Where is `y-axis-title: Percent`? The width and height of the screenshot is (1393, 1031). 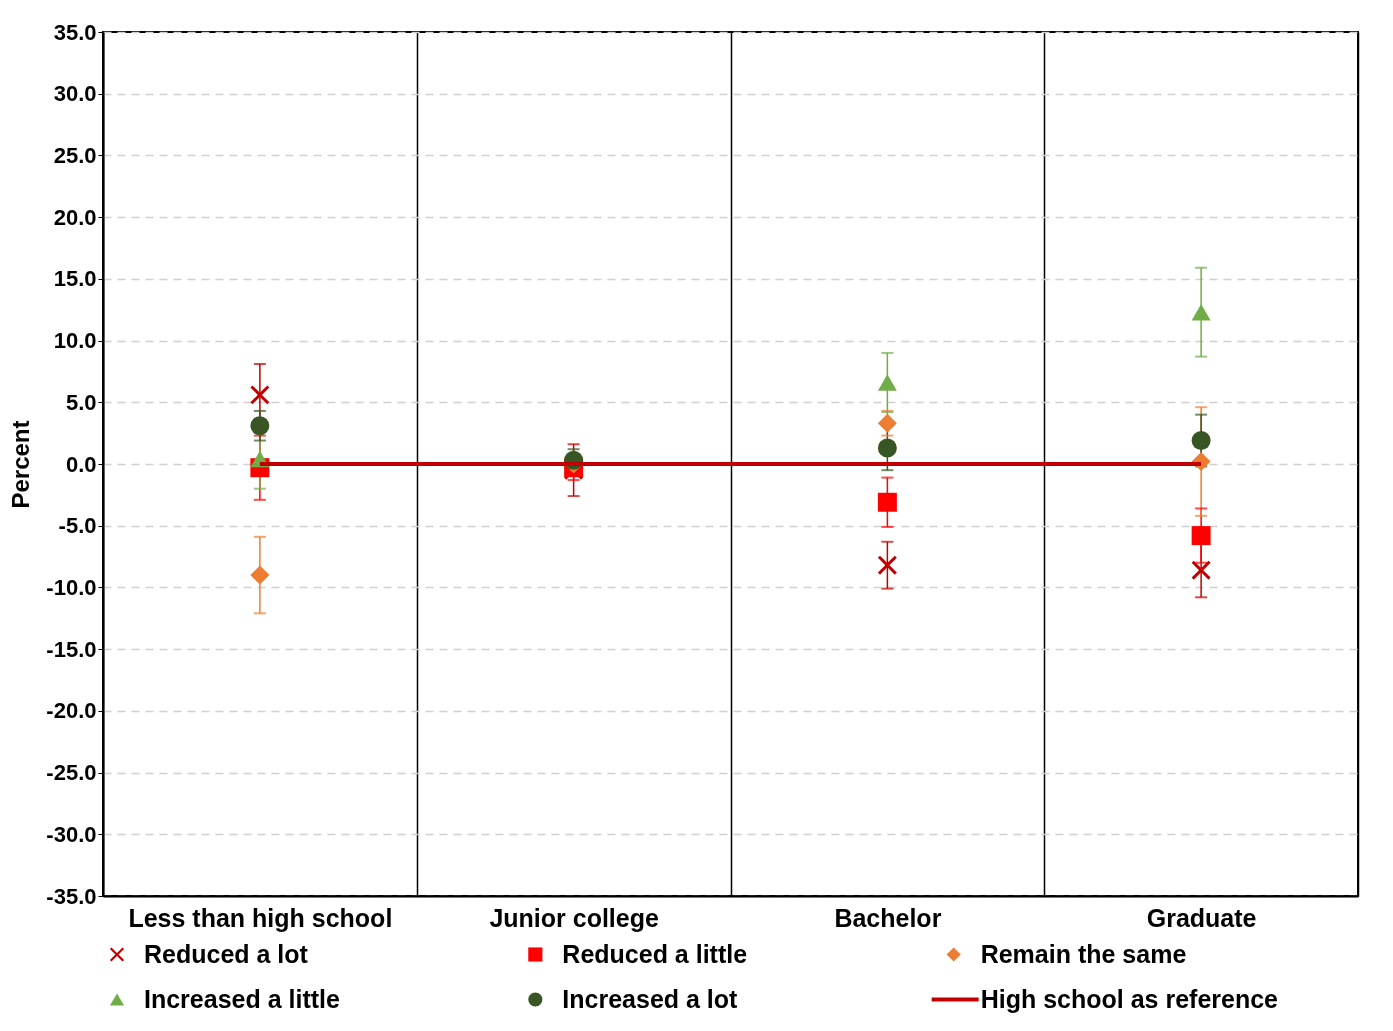
y-axis-title: Percent is located at coordinates (21, 464).